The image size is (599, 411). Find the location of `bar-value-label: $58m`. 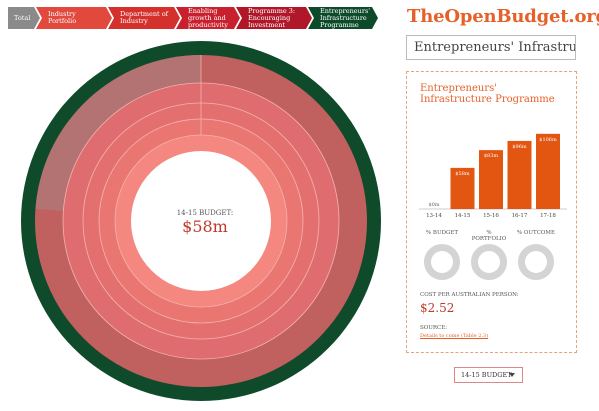

bar-value-label: $58m is located at coordinates (462, 174).